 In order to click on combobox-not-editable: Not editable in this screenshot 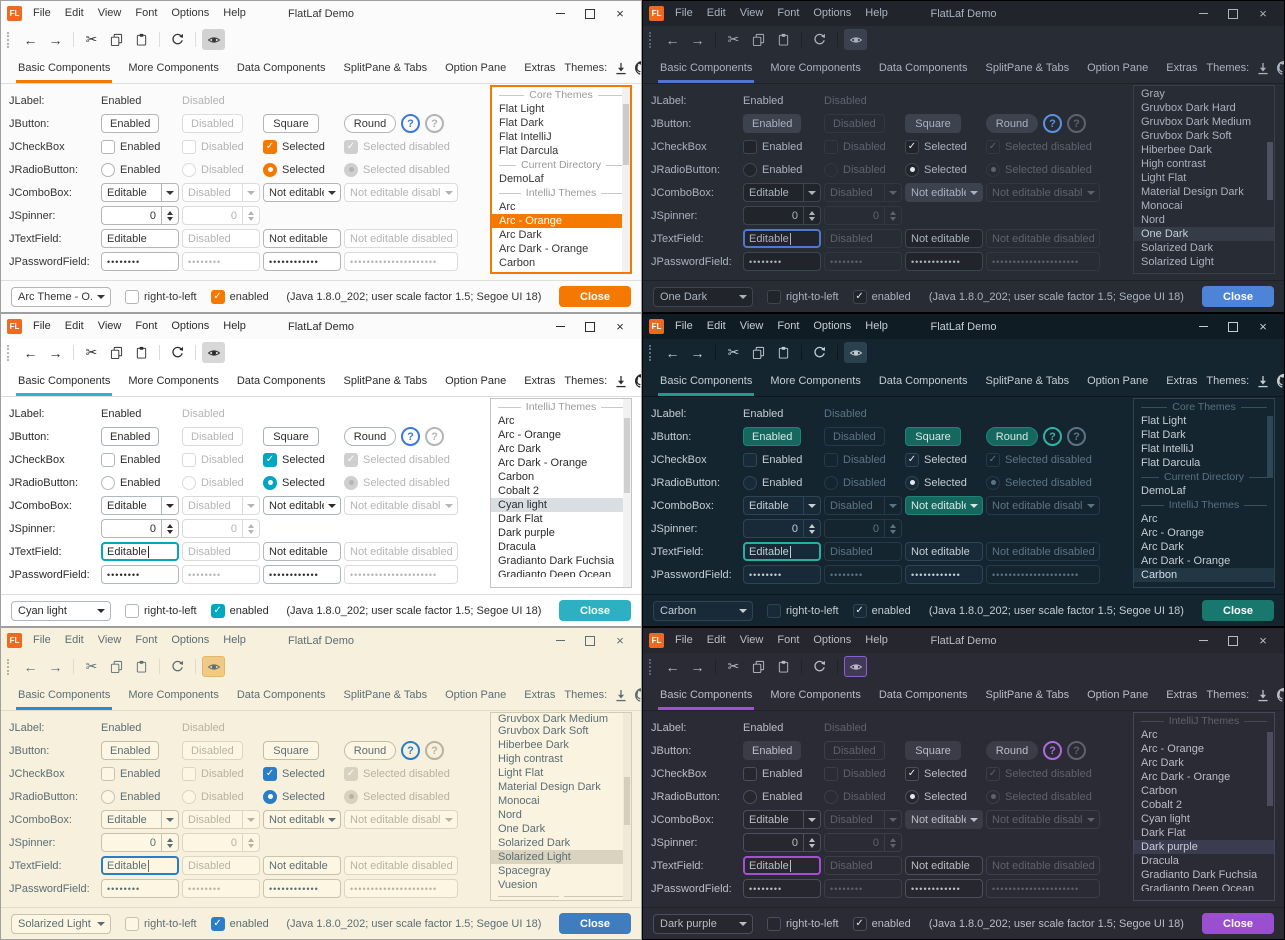, I will do `click(302, 505)`.